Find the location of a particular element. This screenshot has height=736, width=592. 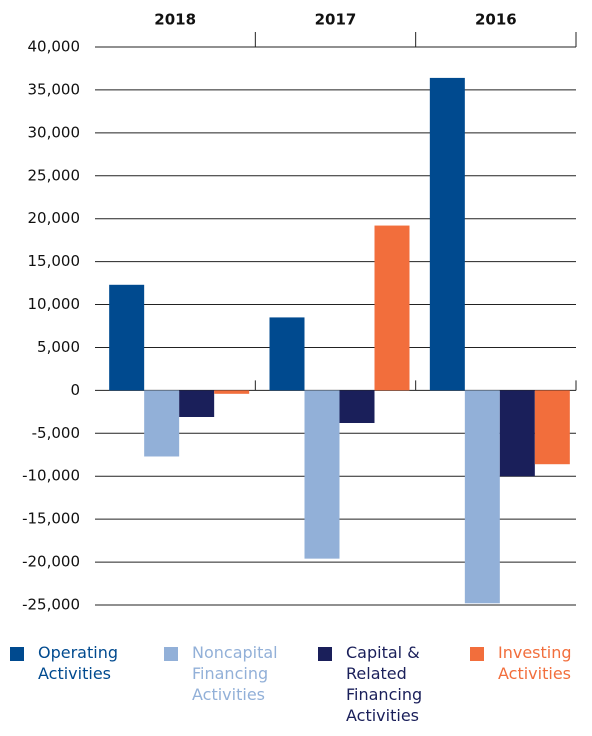

y-tick-label: 25,000 is located at coordinates (54, 175).